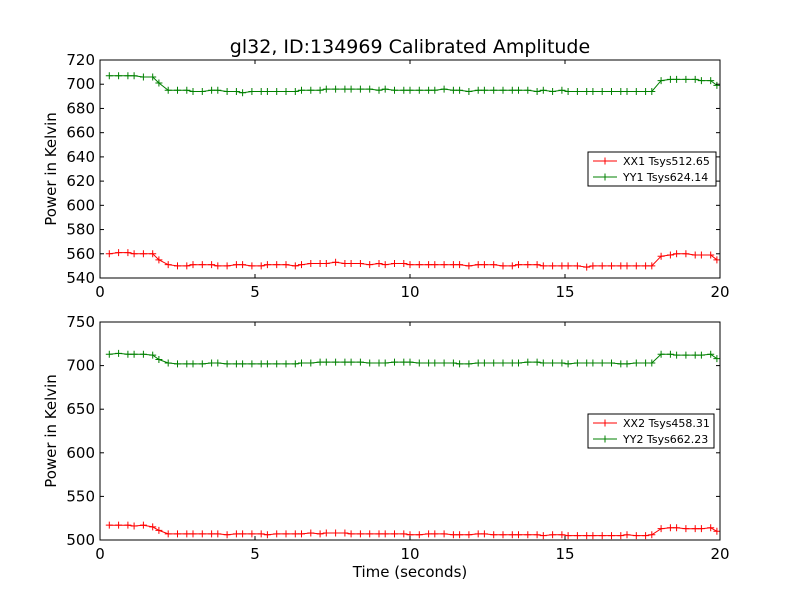 The height and width of the screenshot is (600, 800). I want to click on top-y-axis-label: Power in Kelvin, so click(51, 169).